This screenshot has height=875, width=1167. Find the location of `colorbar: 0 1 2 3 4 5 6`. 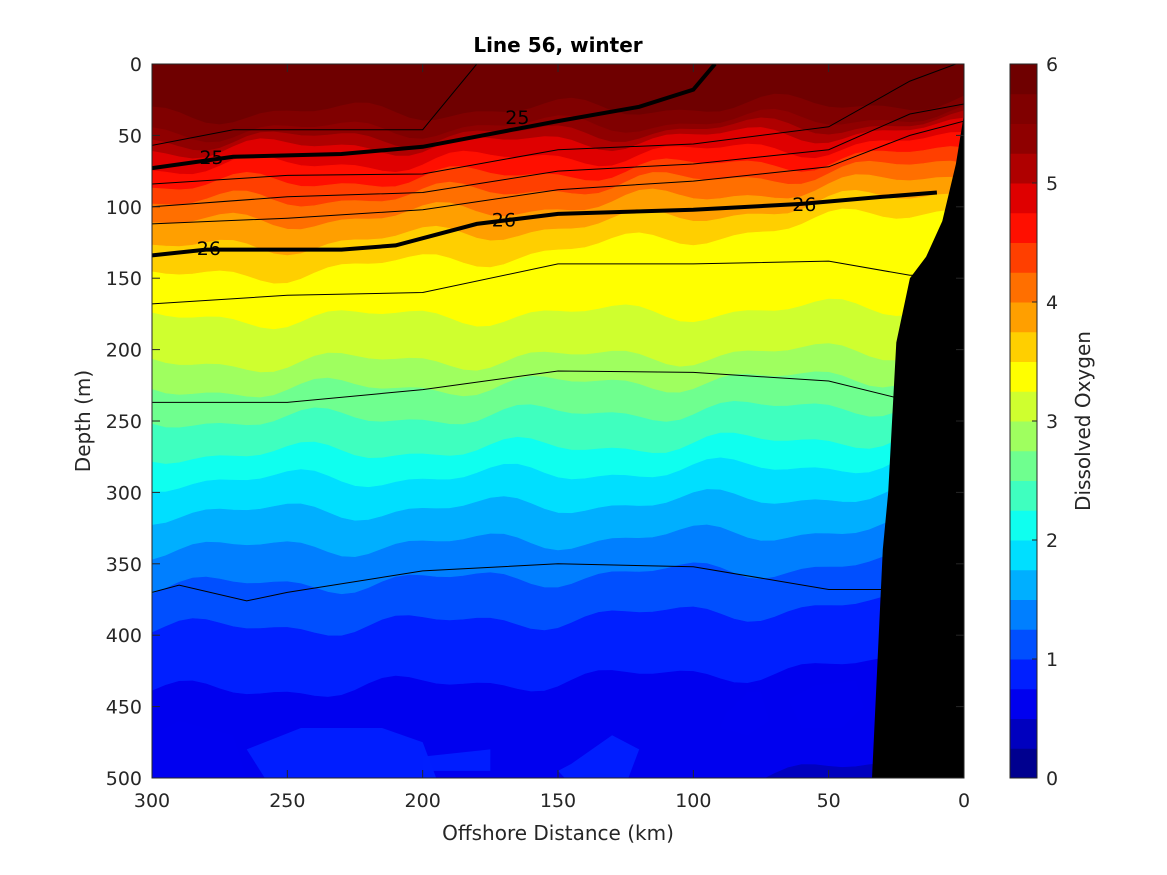

colorbar: 0 1 2 3 4 5 6 is located at coordinates (1034, 422).